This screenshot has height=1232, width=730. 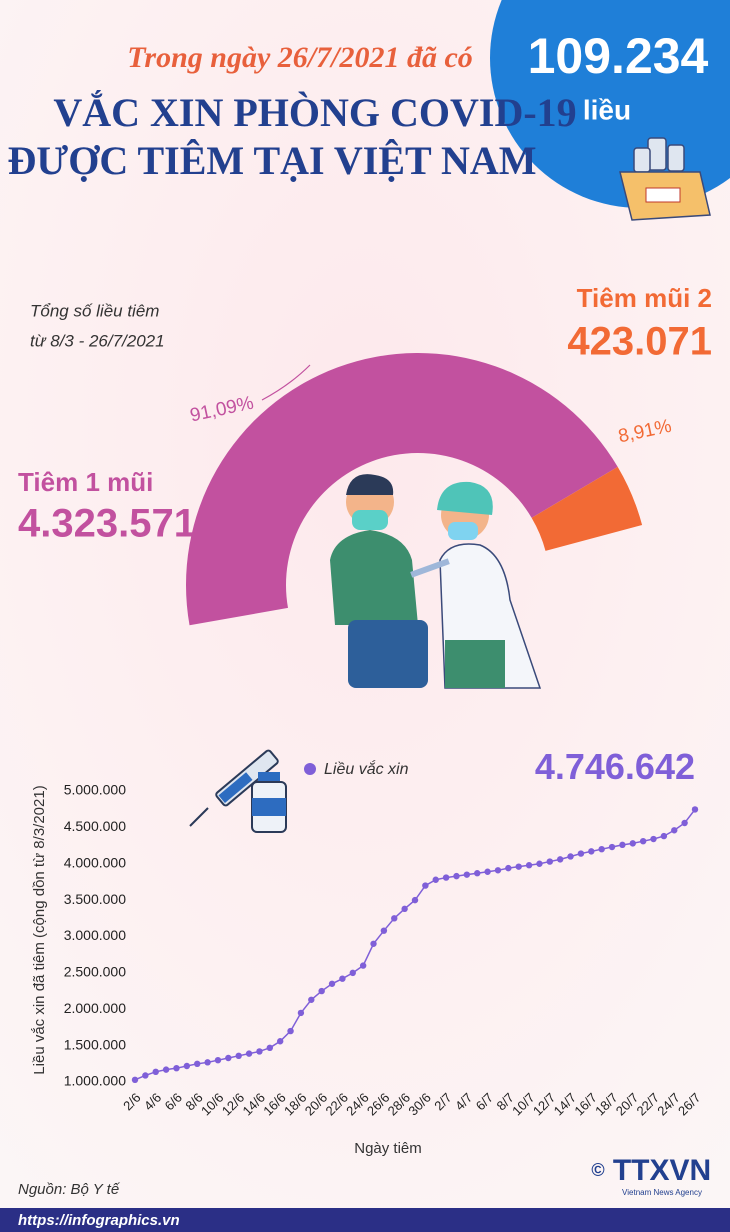 I want to click on x-axis-label: Ngày tiêm, so click(x=388, y=1148).